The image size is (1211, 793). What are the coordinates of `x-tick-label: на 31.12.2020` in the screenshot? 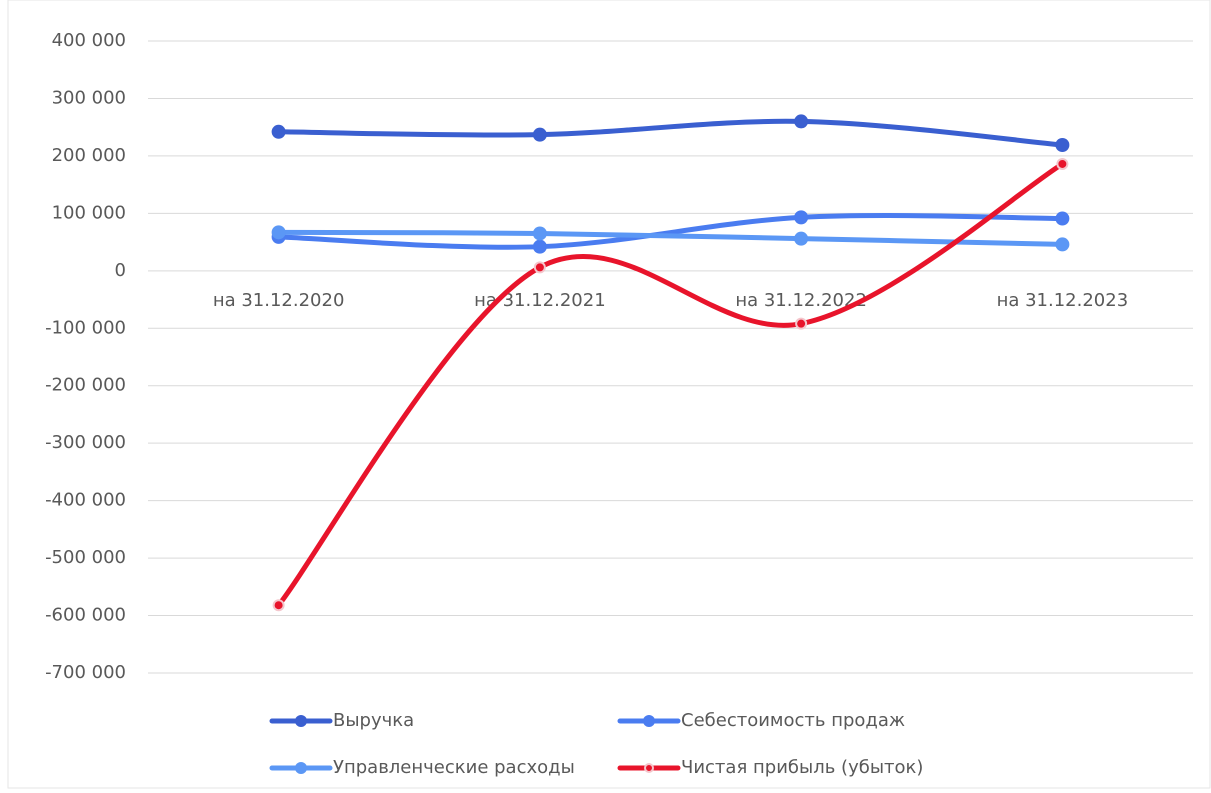 It's located at (279, 300).